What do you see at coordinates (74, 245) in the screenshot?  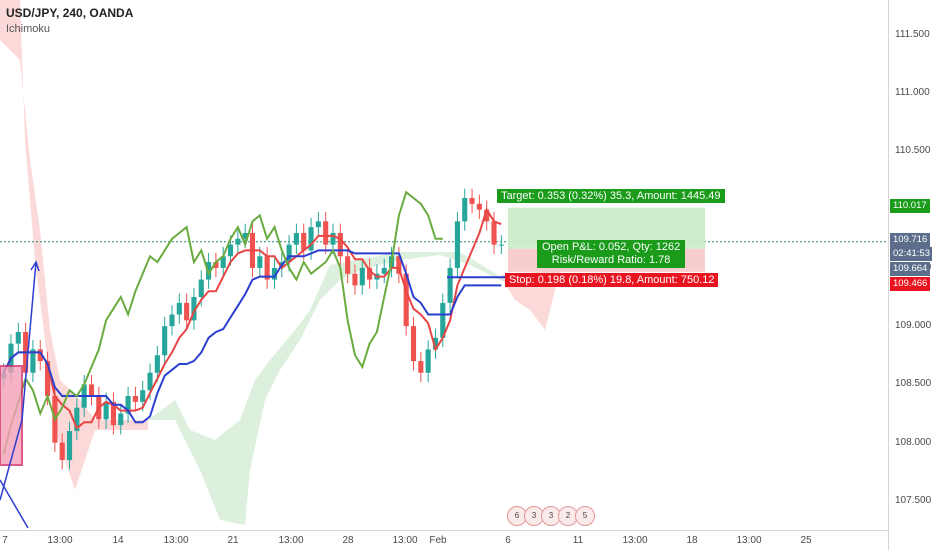 I see `kumo-bearish` at bounding box center [74, 245].